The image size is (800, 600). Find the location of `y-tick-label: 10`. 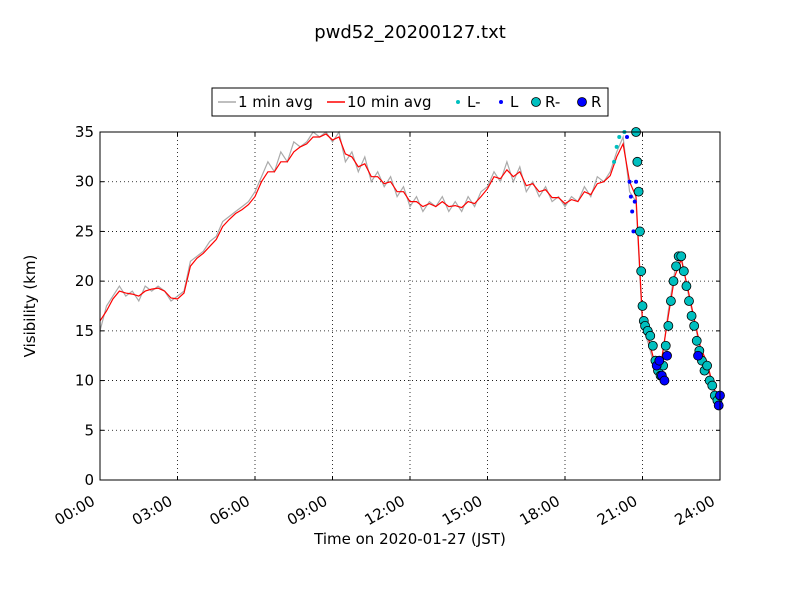

y-tick-label: 10 is located at coordinates (84, 381).